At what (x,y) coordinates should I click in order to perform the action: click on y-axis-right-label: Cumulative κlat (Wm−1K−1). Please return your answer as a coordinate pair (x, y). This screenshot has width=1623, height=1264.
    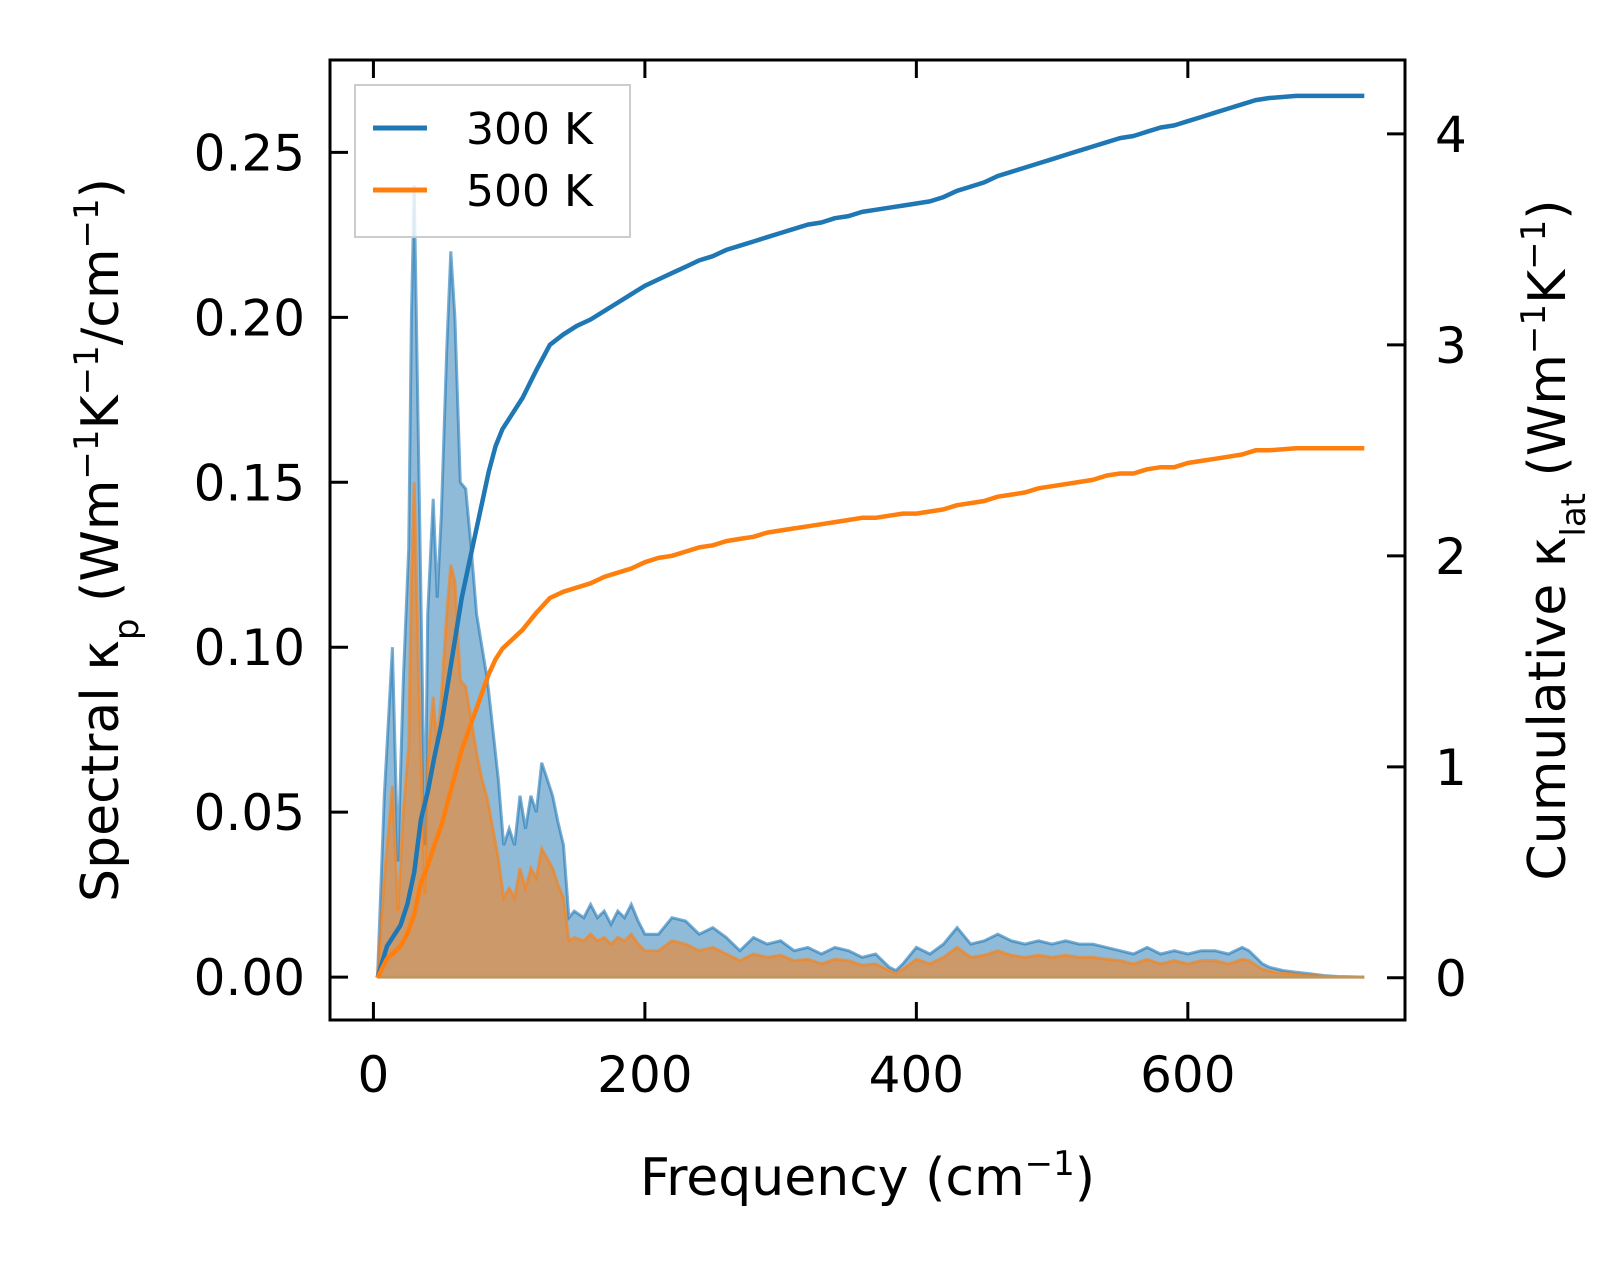
    Looking at the image, I should click on (1554, 539).